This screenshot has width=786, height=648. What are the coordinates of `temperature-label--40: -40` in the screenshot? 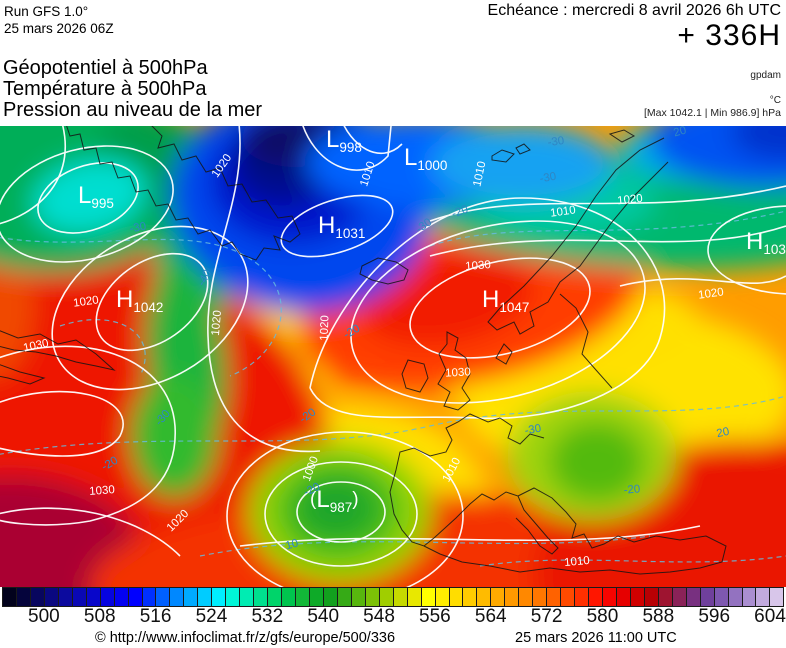 It's located at (205, 278).